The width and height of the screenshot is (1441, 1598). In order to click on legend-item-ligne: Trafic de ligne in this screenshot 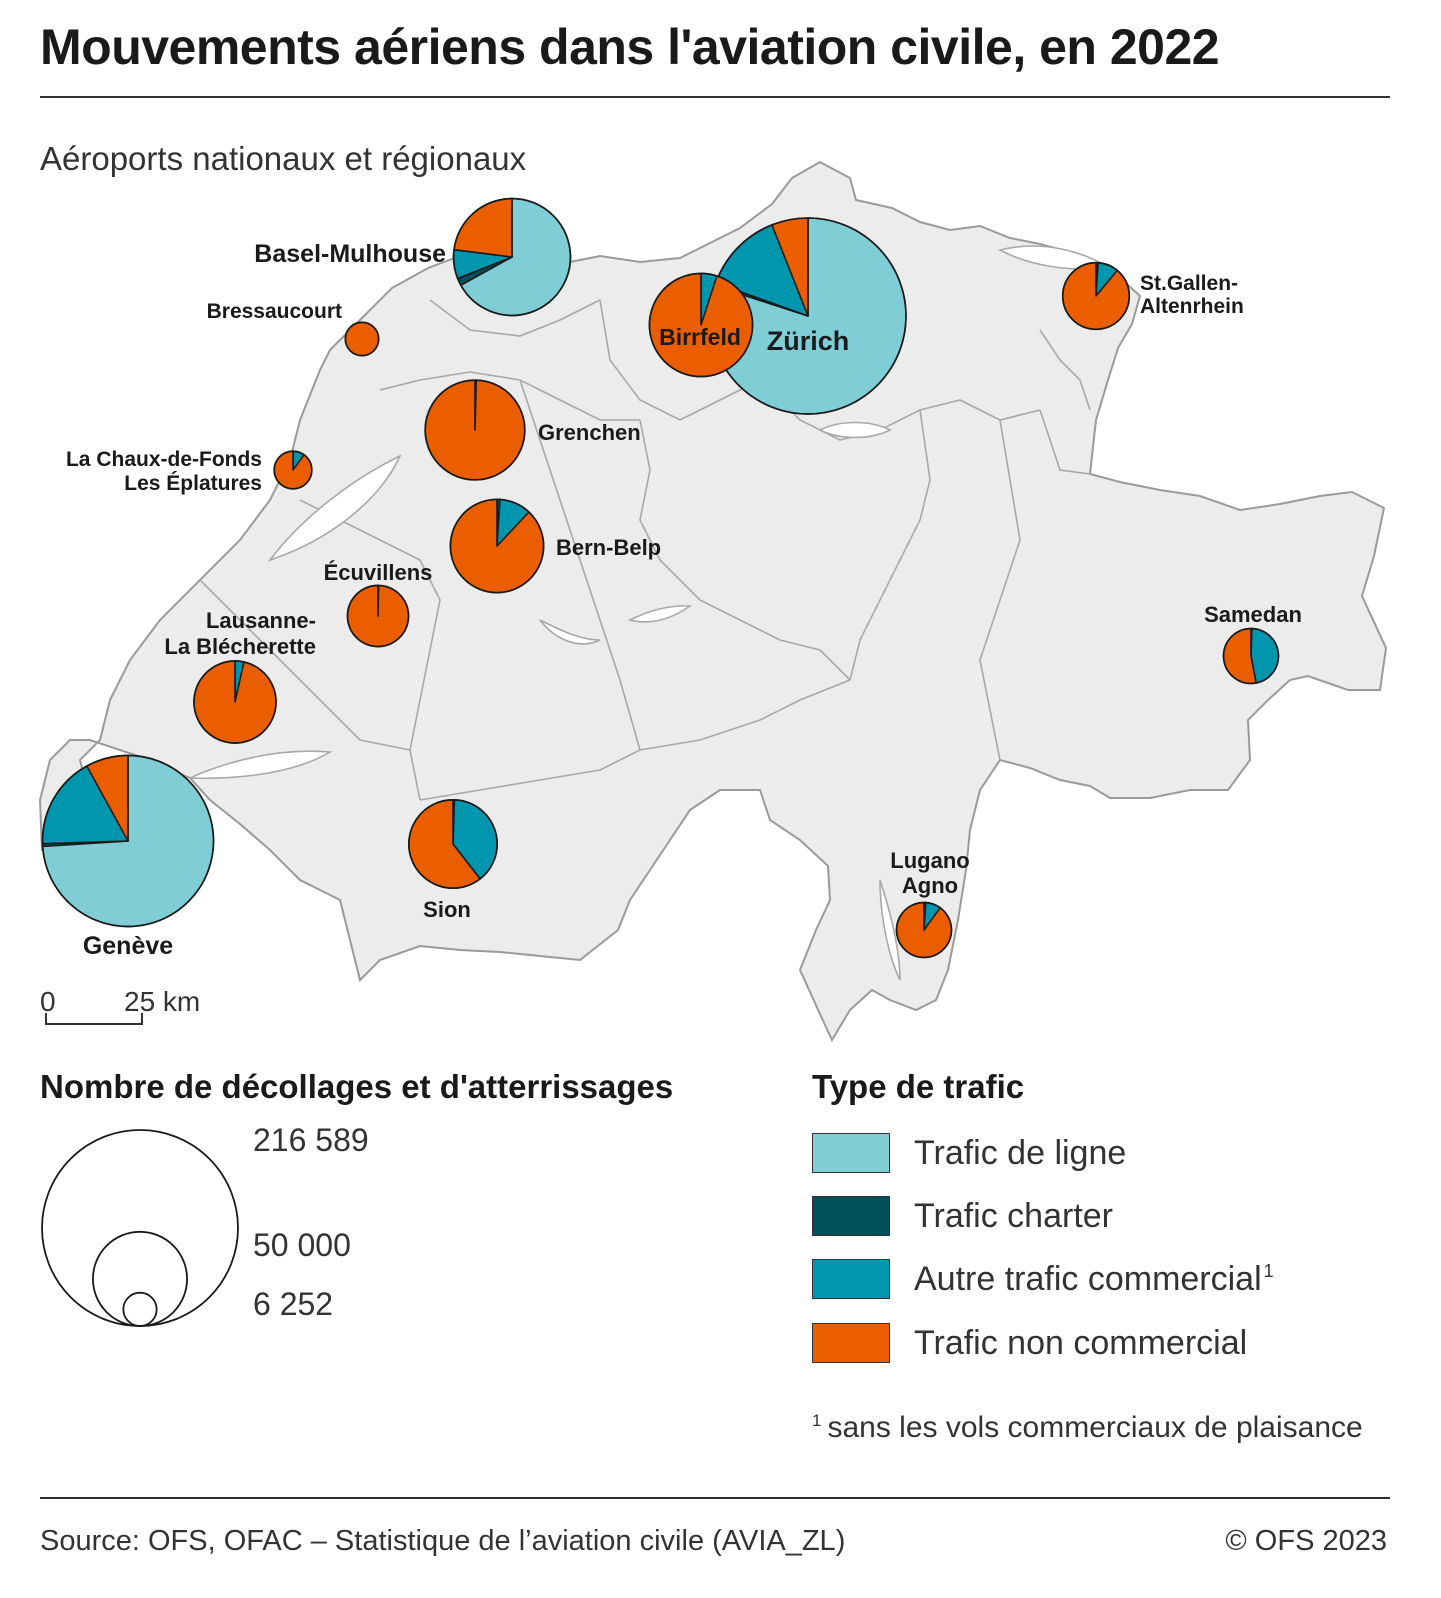, I will do `click(969, 1153)`.